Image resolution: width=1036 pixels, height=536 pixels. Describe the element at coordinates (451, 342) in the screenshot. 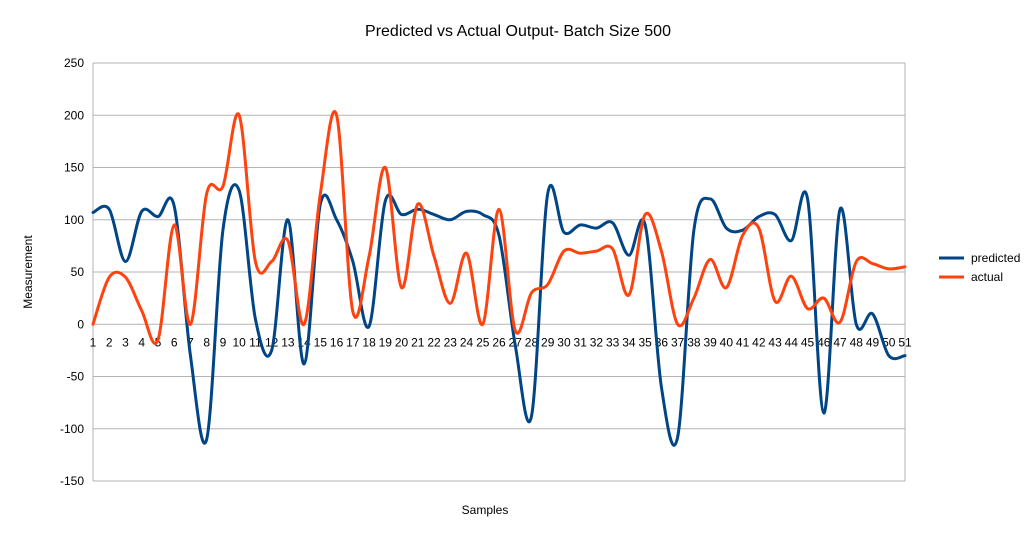

I see `x-tick-label: 23` at that location.